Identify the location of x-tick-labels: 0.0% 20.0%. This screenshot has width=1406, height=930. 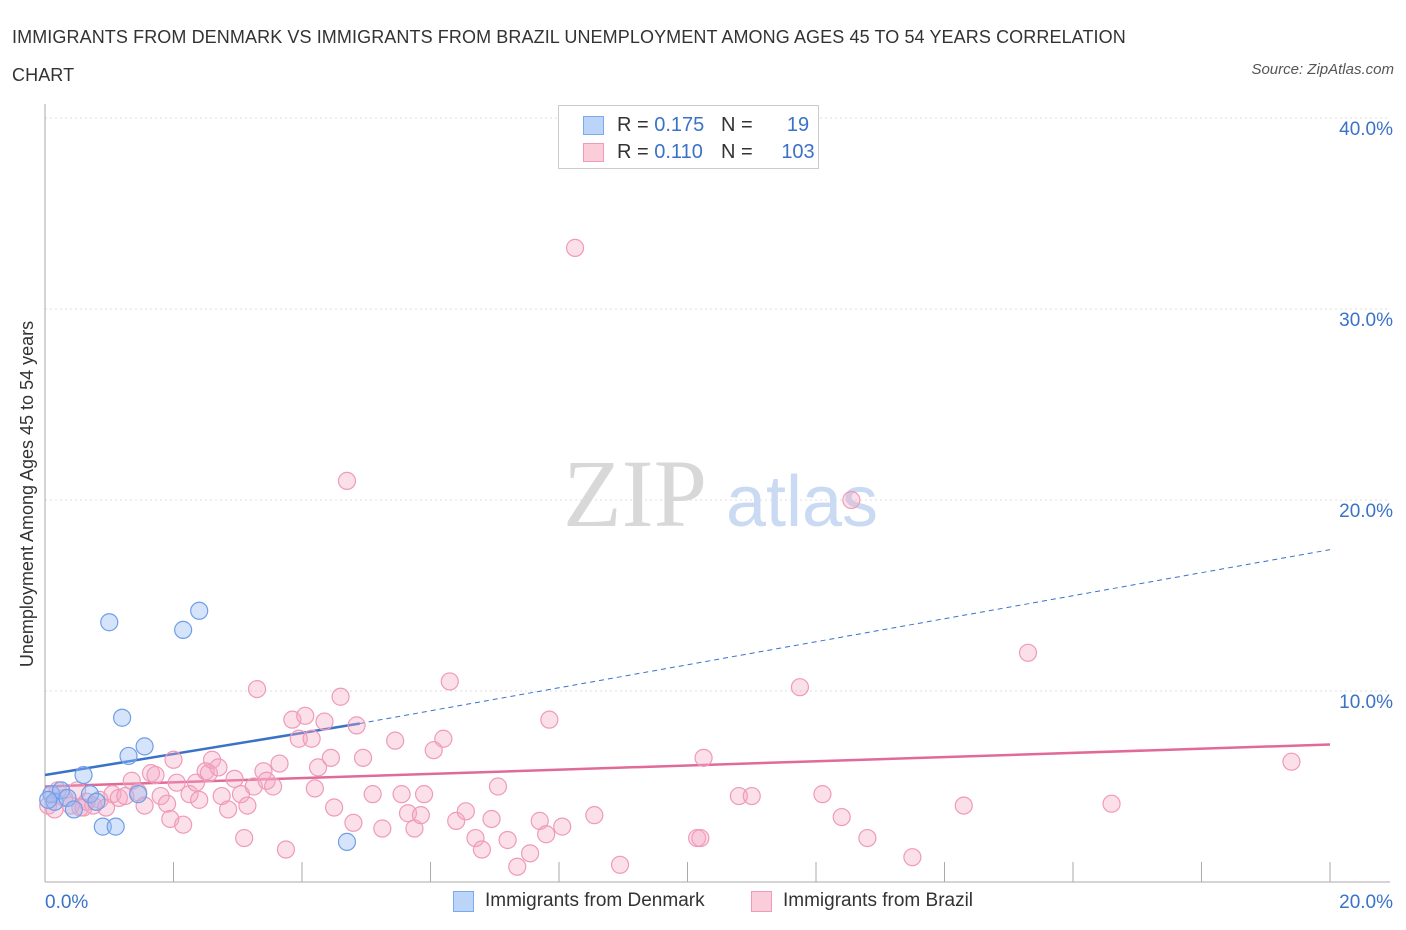
(719, 902).